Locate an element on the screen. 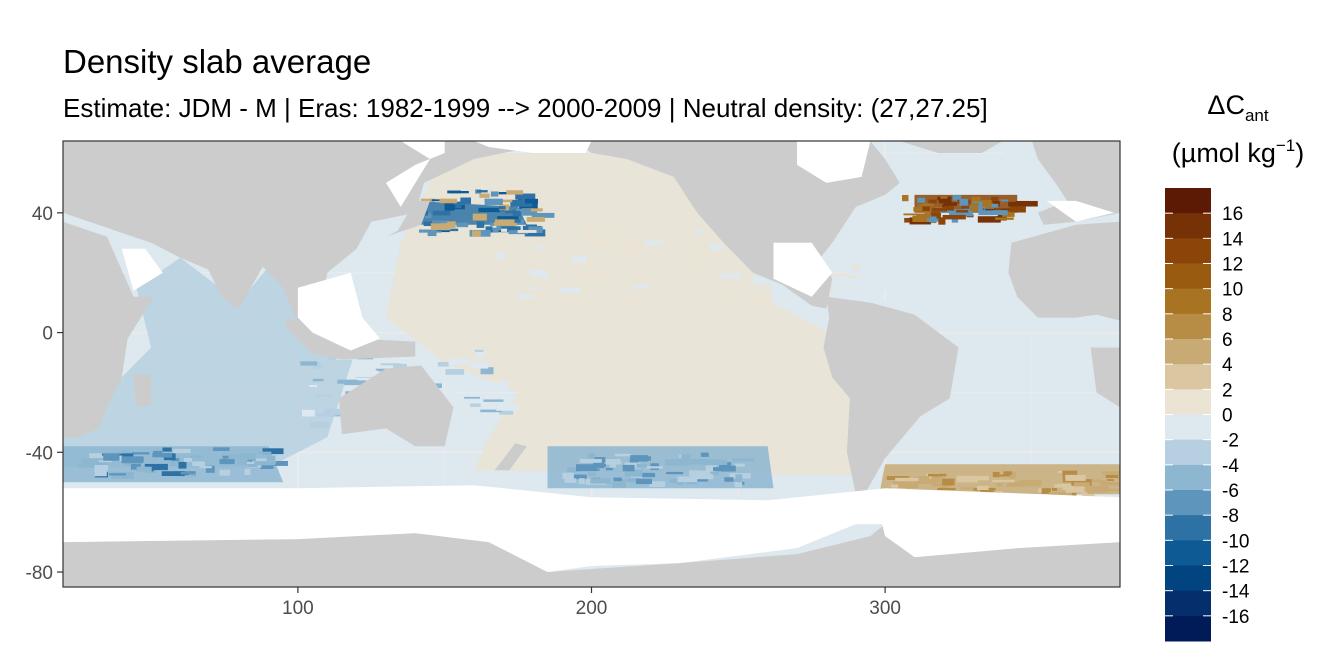 The height and width of the screenshot is (672, 1344). no-data-indo-seas is located at coordinates (339, 311).